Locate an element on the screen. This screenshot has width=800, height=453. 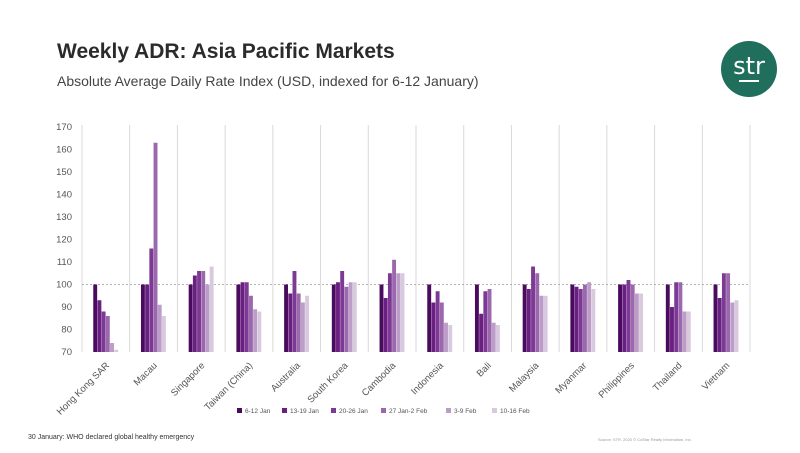
x-tick-label: Cambodia is located at coordinates (379, 379).